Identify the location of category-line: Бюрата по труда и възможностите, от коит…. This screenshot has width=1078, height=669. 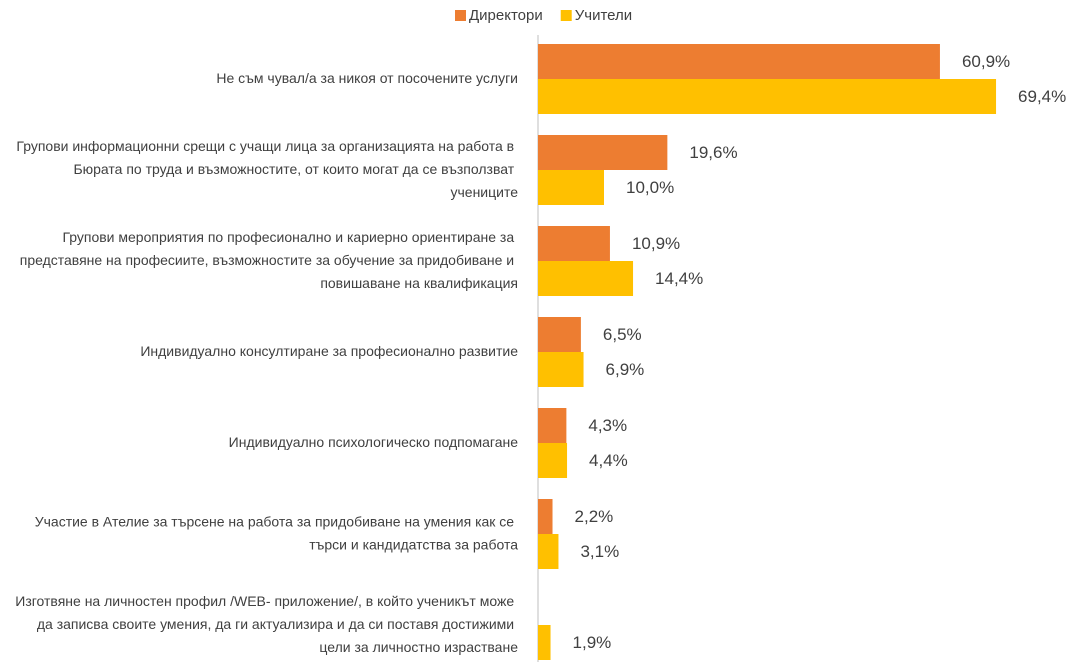
(295, 169).